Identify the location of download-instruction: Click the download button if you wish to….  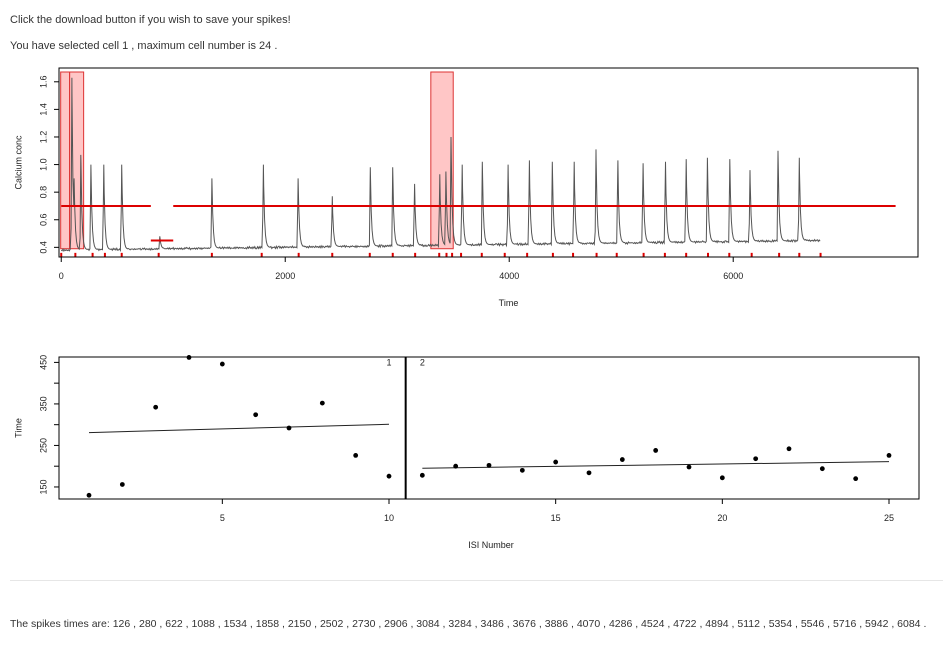
(150, 20).